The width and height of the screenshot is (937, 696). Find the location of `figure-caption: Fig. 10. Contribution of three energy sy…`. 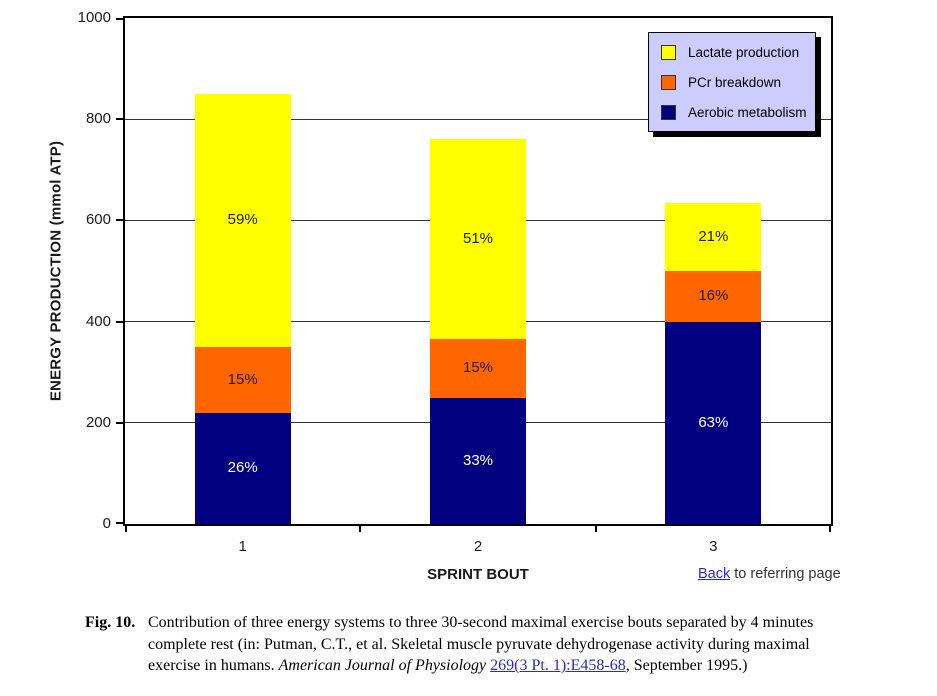

figure-caption: Fig. 10. Contribution of three energy sy… is located at coordinates (492, 644).